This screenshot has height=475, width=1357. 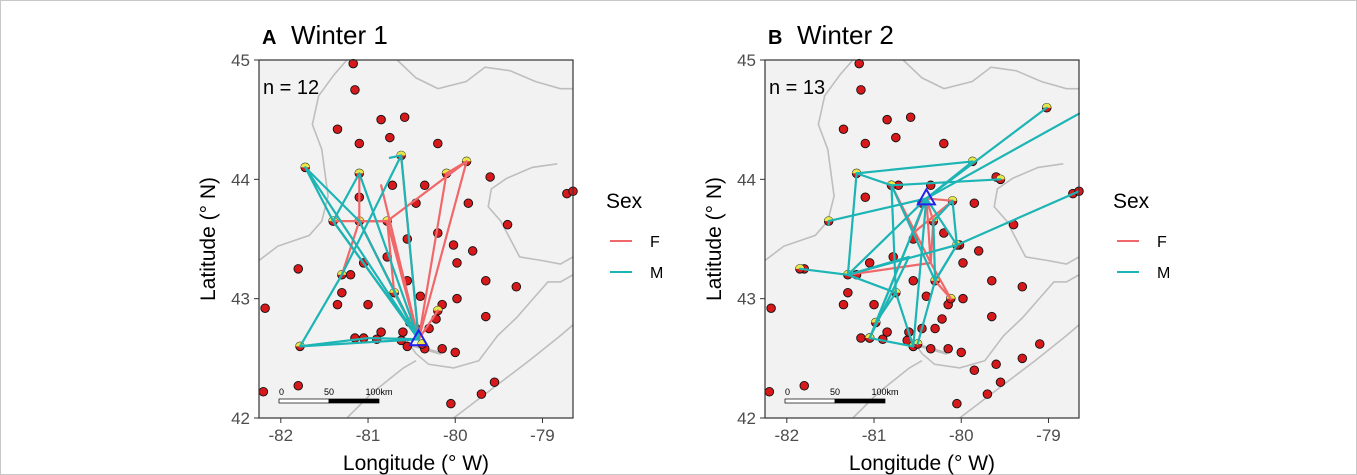 I want to click on y-tick-label: 43, so click(x=240, y=299).